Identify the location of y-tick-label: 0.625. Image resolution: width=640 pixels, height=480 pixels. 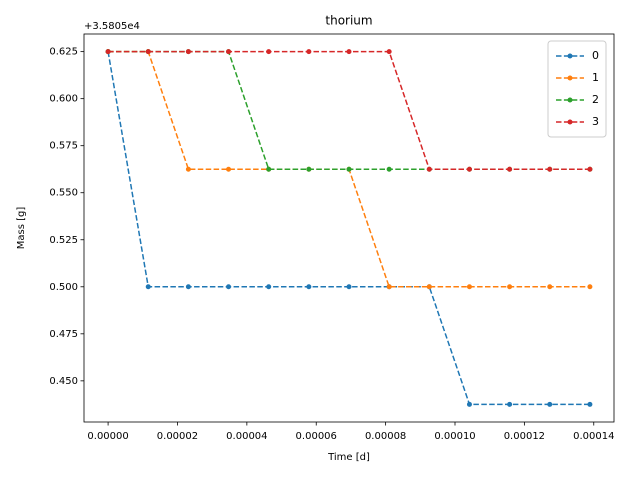
(63, 52).